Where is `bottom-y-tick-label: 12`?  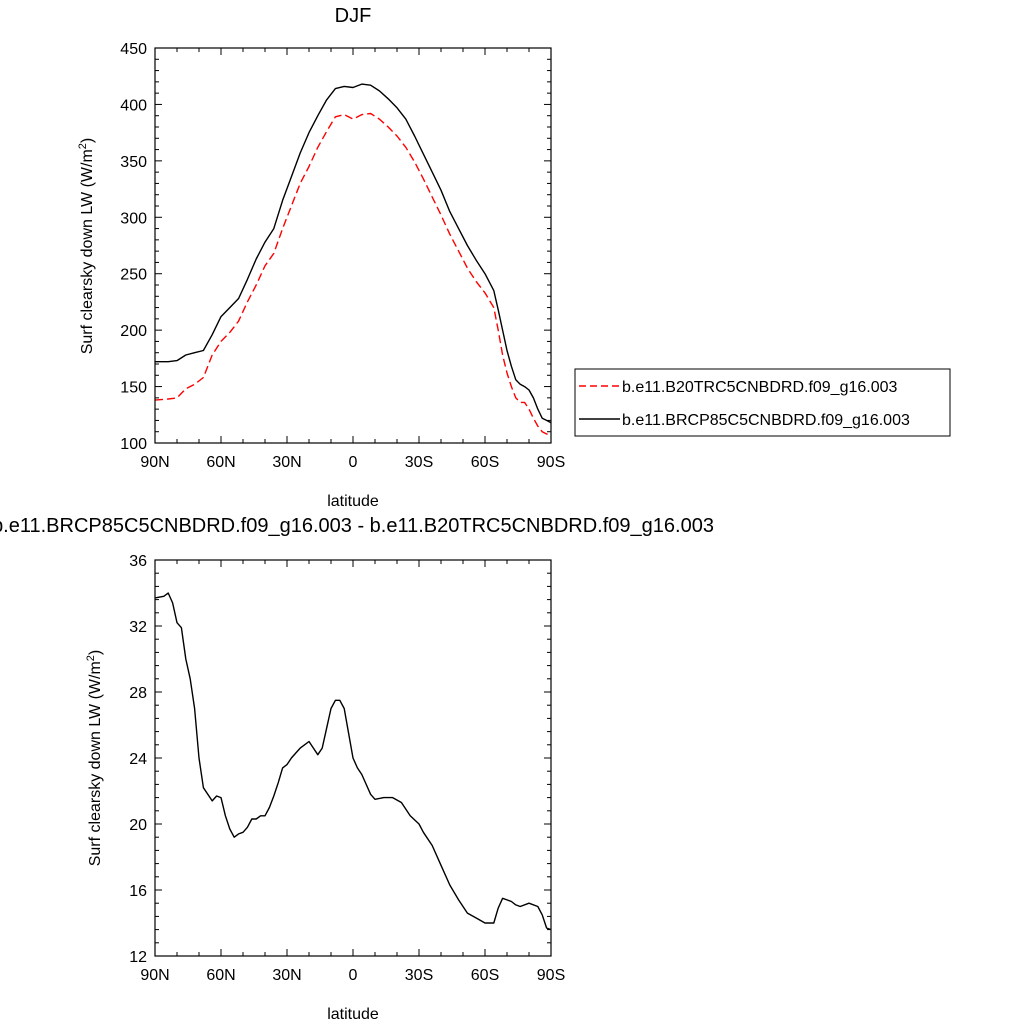
bottom-y-tick-label: 12 is located at coordinates (138, 957).